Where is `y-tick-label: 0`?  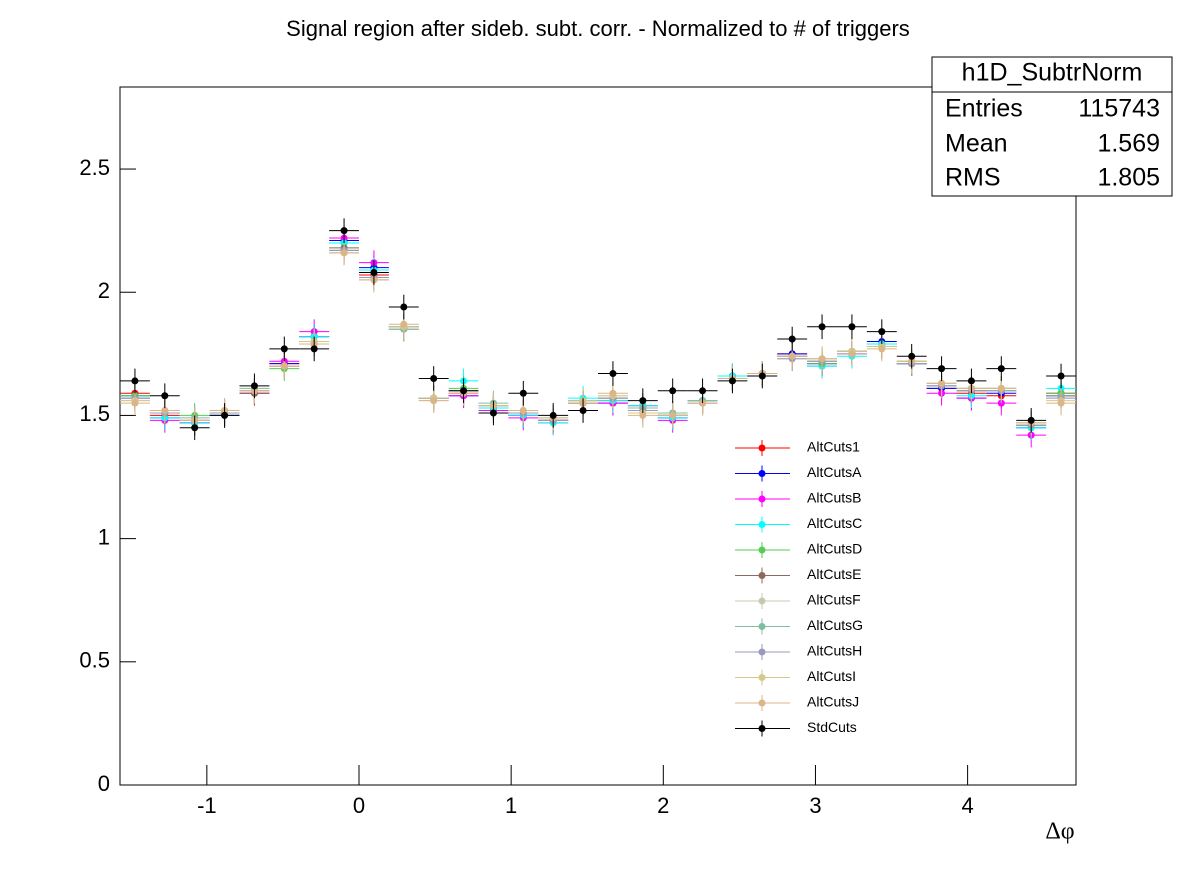 y-tick-label: 0 is located at coordinates (104, 783).